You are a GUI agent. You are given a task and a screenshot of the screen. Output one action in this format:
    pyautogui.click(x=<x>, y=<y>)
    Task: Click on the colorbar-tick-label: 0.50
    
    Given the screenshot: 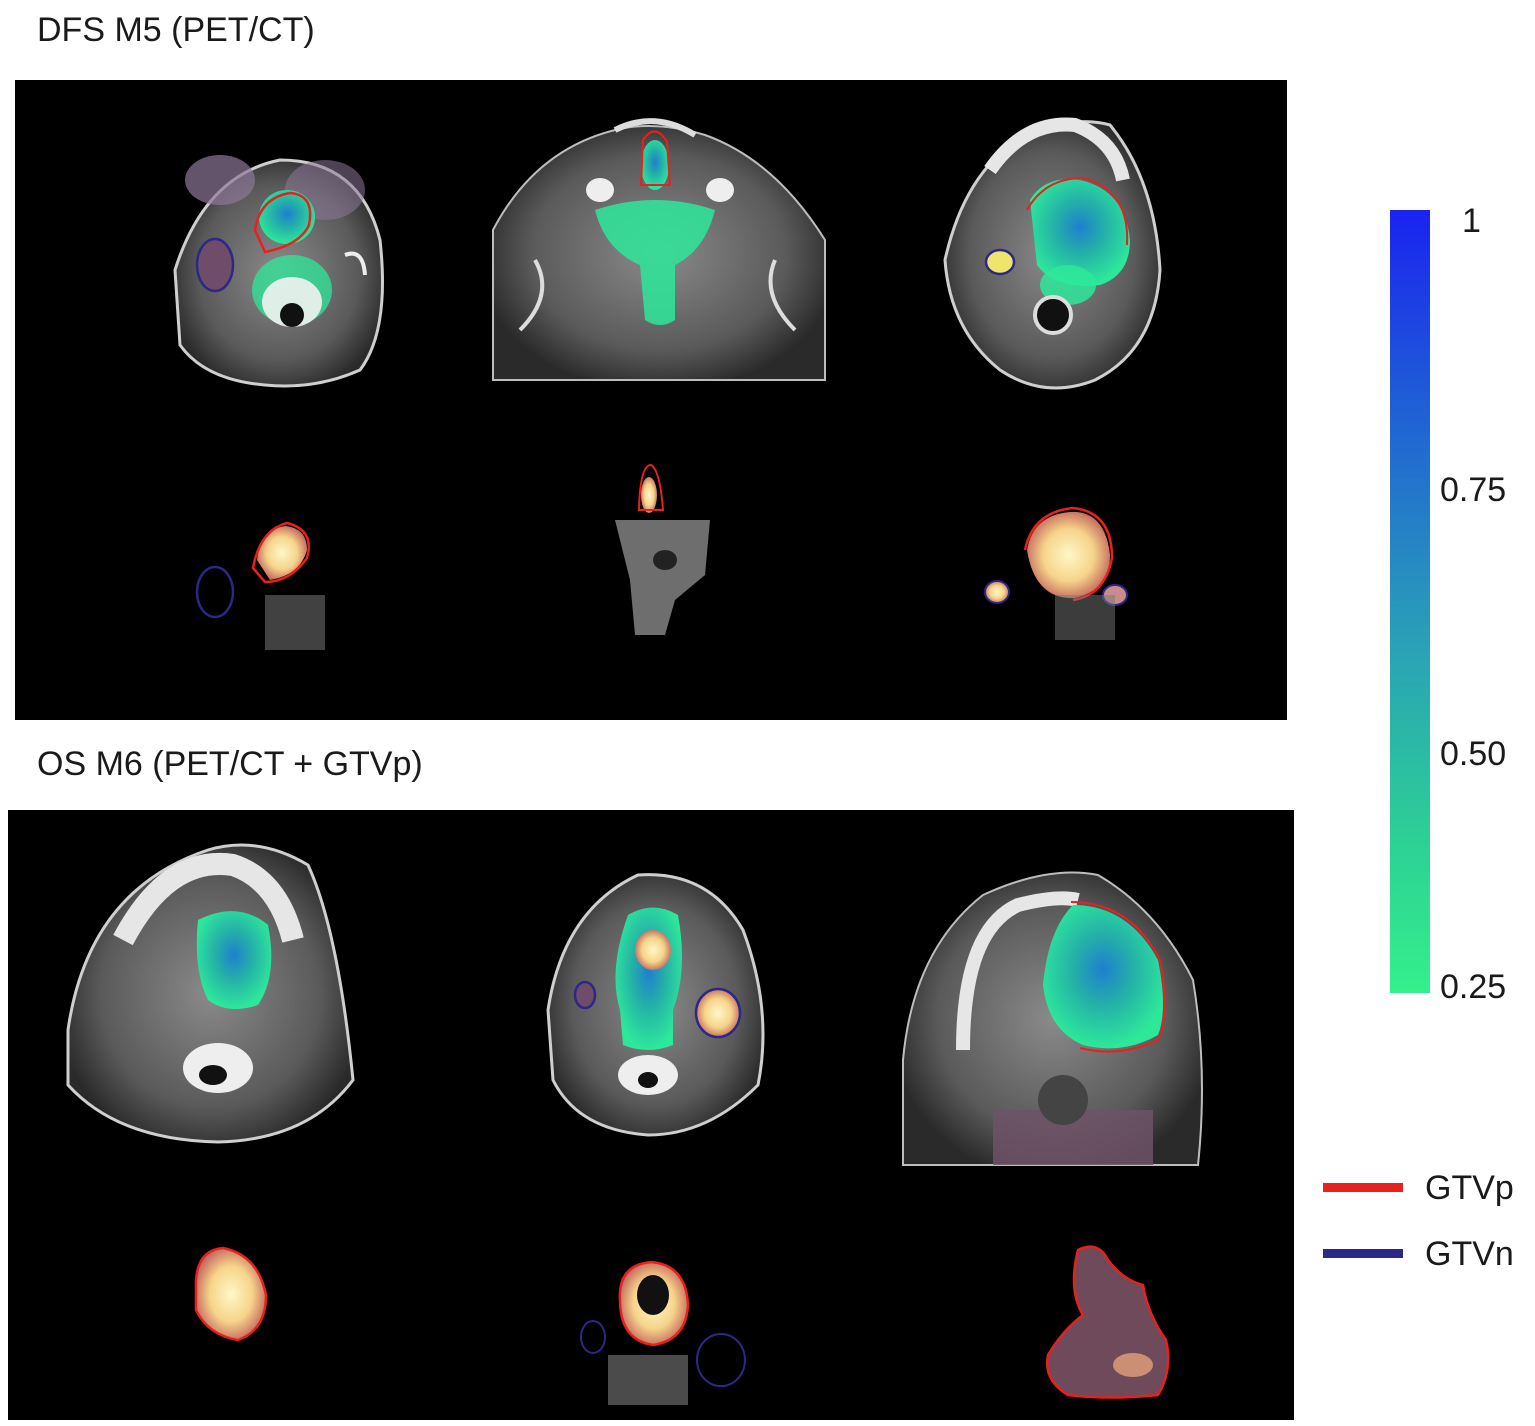 What is the action you would take?
    pyautogui.click(x=1473, y=754)
    